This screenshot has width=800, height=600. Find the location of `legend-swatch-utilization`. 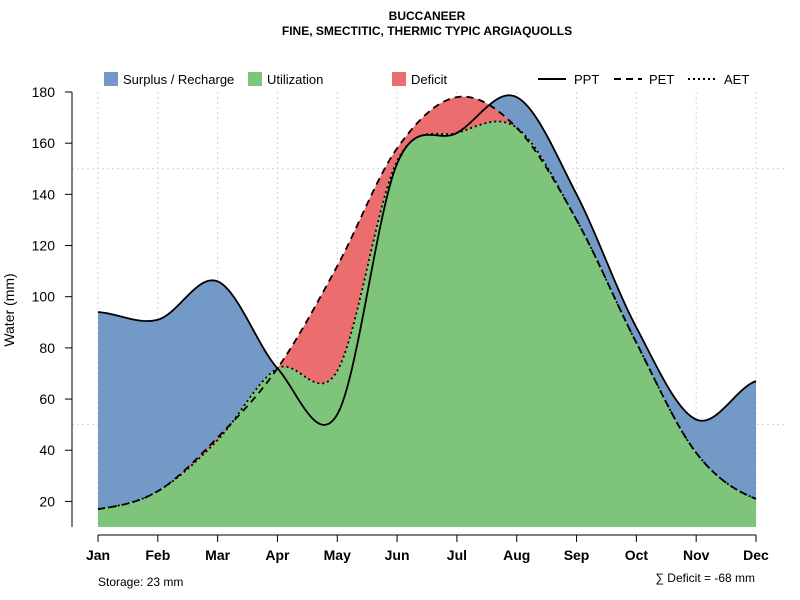

legend-swatch-utilization is located at coordinates (255, 79).